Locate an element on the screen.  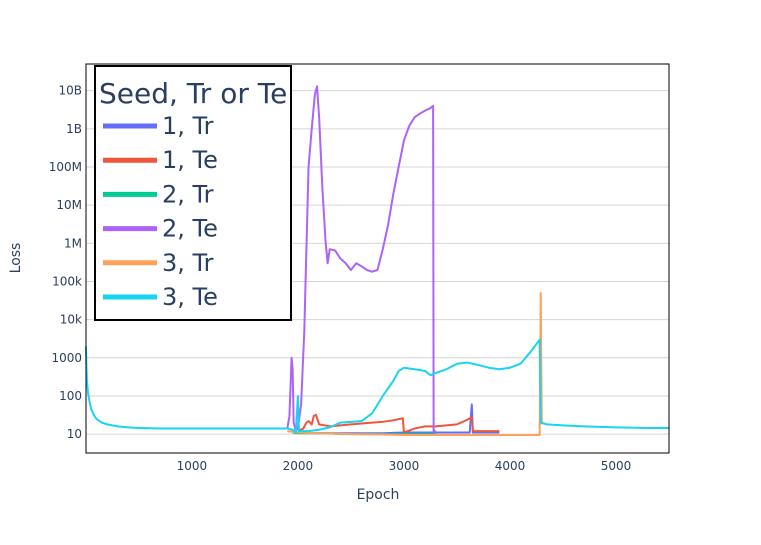
x-axis-ticks: 1000 2000 3000 4000 5000 is located at coordinates (404, 466).